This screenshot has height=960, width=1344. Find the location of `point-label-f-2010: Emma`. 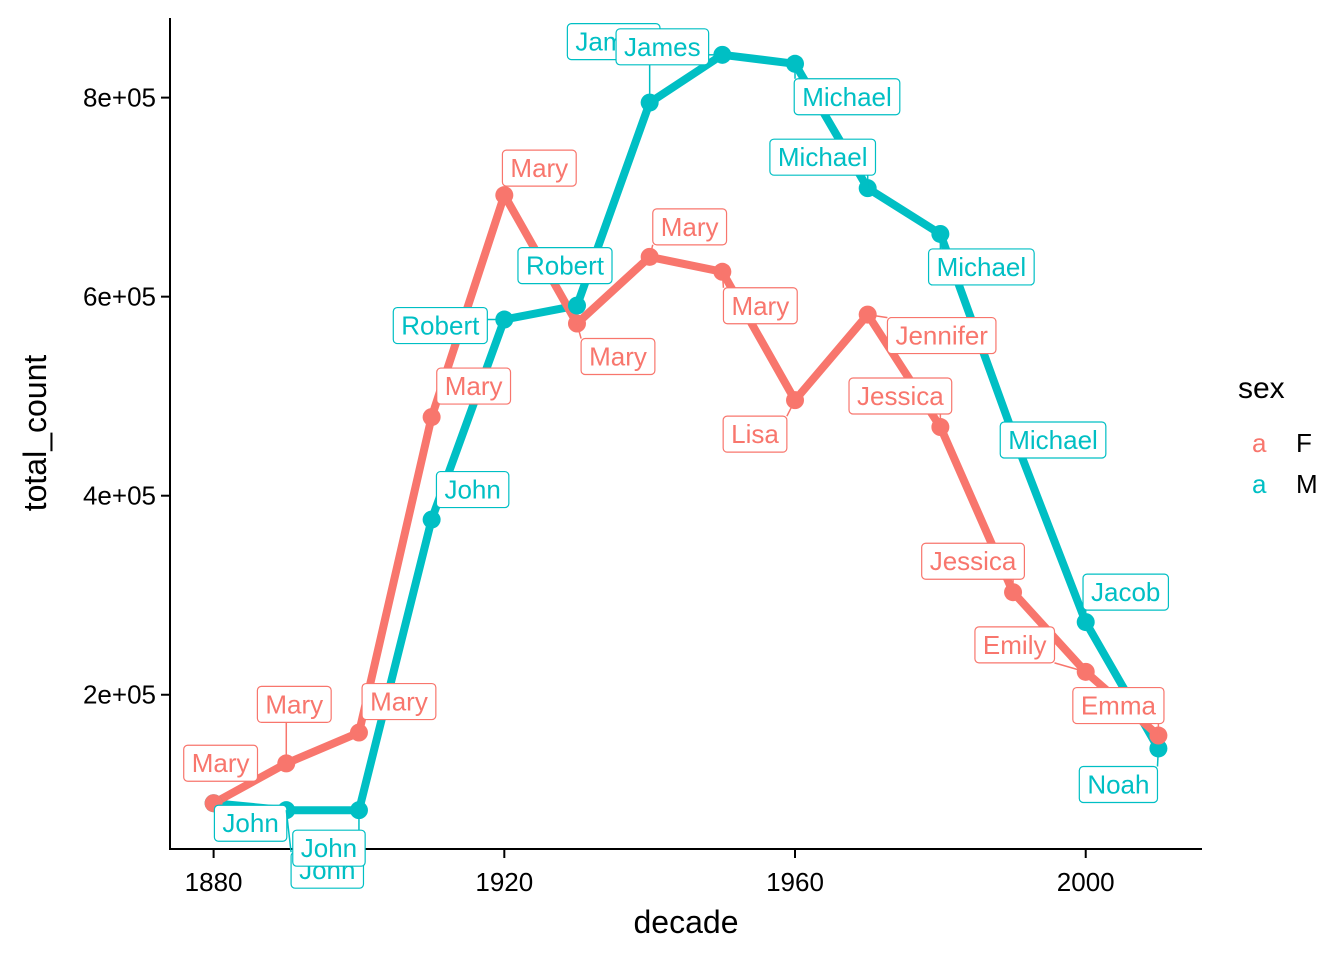

point-label-f-2010: Emma is located at coordinates (1118, 711).